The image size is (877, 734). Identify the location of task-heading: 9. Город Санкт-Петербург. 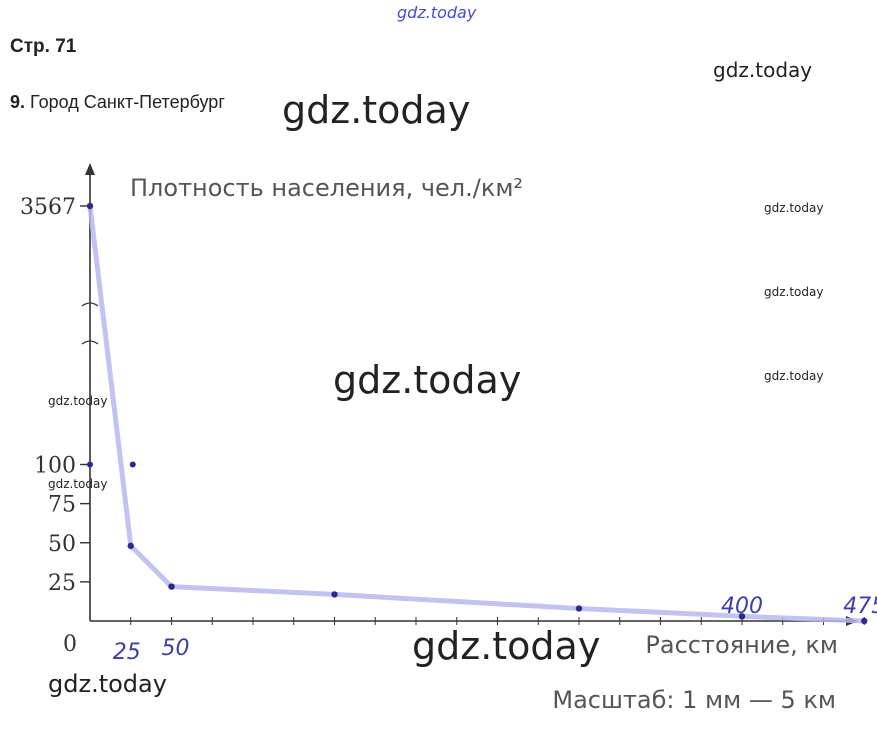
(117, 102).